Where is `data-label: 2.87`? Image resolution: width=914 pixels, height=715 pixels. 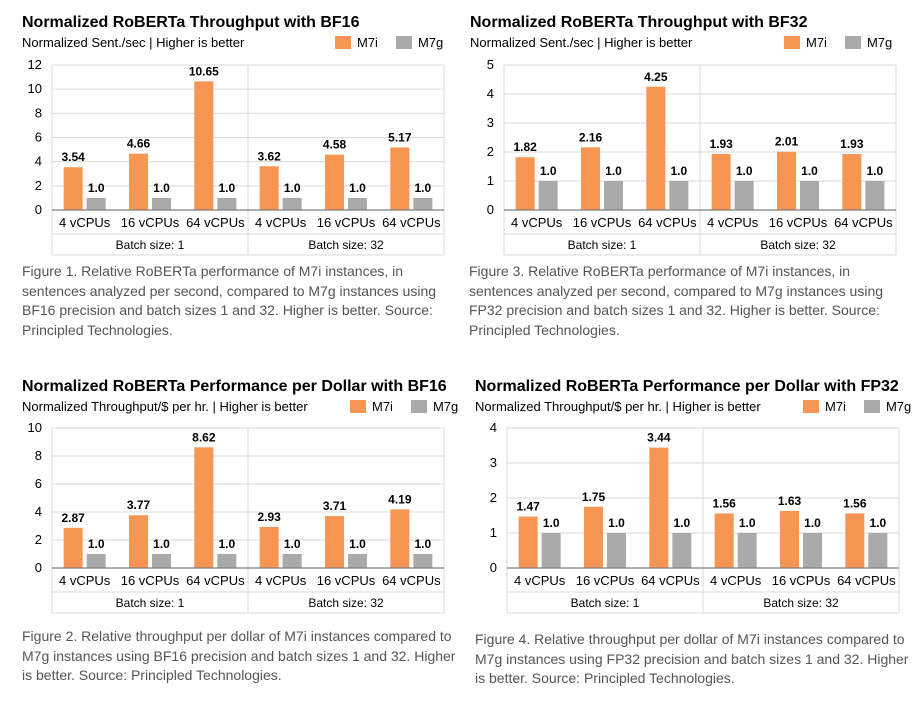
data-label: 2.87 is located at coordinates (73, 518).